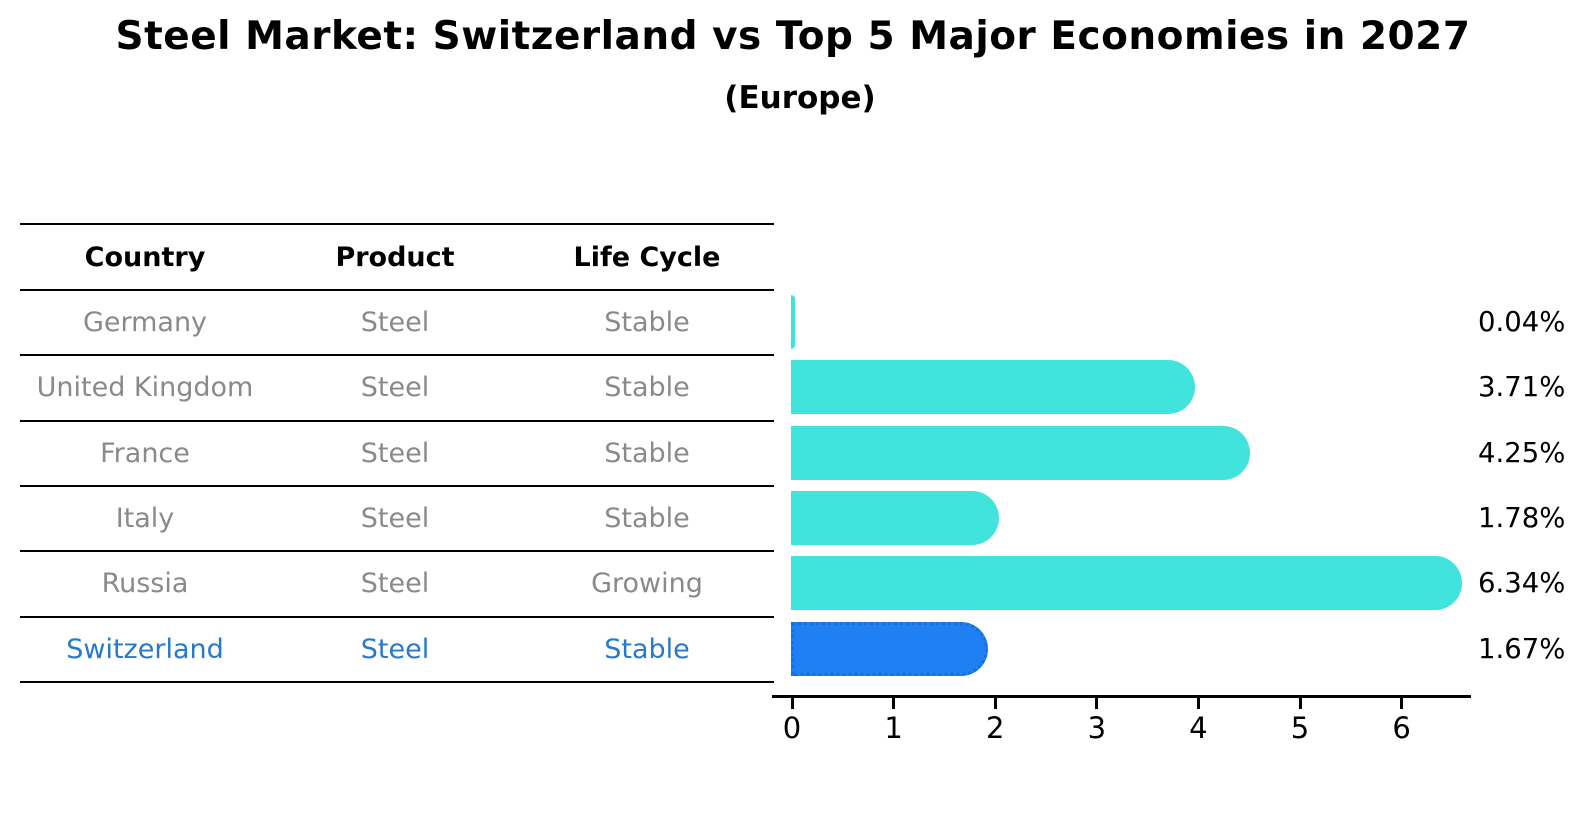 The width and height of the screenshot is (1586, 823). Describe the element at coordinates (145, 388) in the screenshot. I see `table-cell-country: United Kingdom` at that location.